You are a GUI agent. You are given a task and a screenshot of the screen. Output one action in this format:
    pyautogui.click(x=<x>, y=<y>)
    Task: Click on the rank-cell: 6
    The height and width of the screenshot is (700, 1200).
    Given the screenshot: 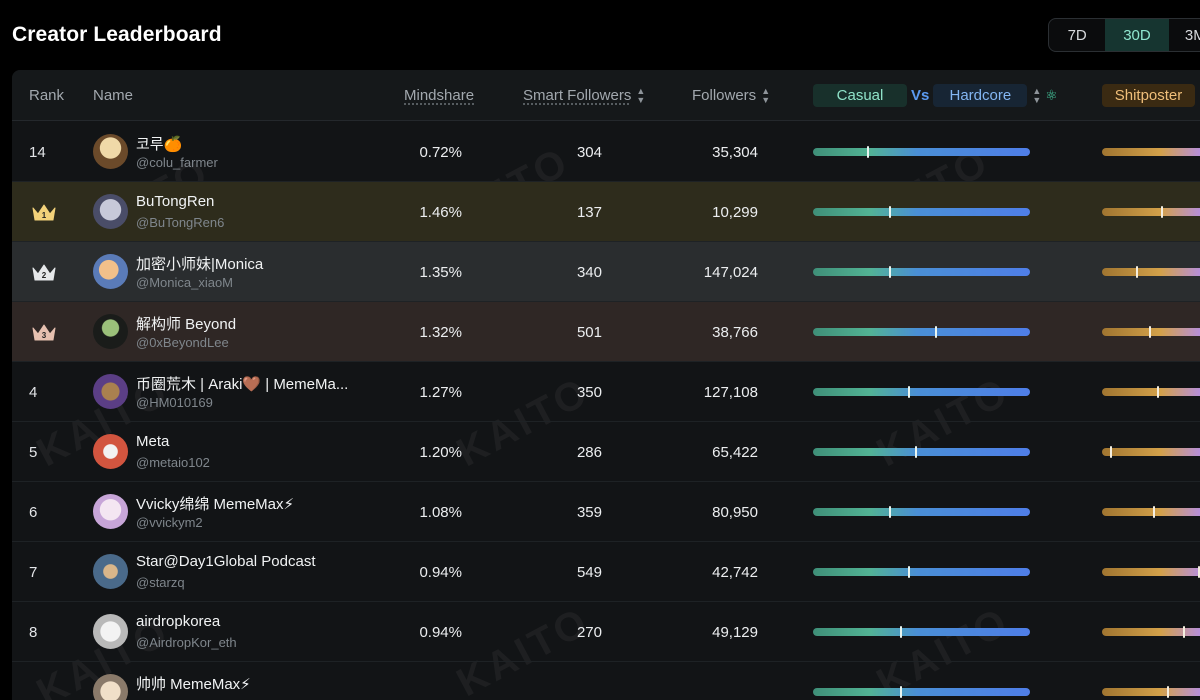 What is the action you would take?
    pyautogui.click(x=33, y=512)
    